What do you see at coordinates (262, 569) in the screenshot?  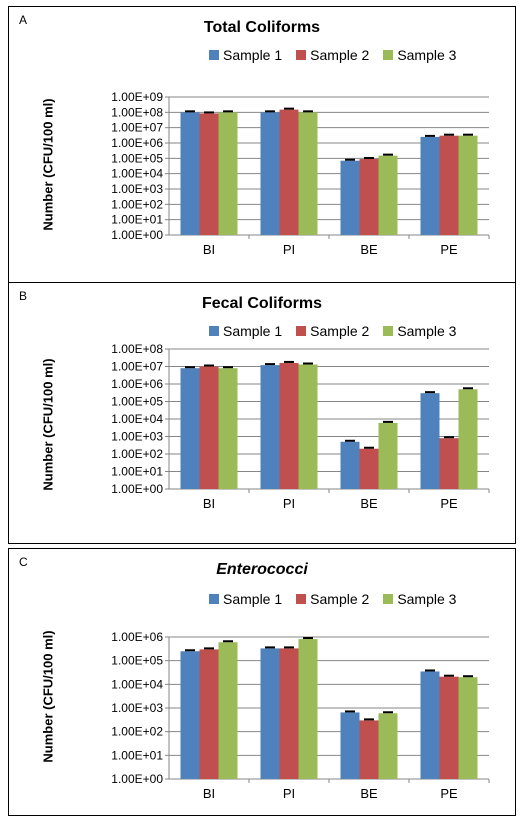 I see `chart-title: Enterococci` at bounding box center [262, 569].